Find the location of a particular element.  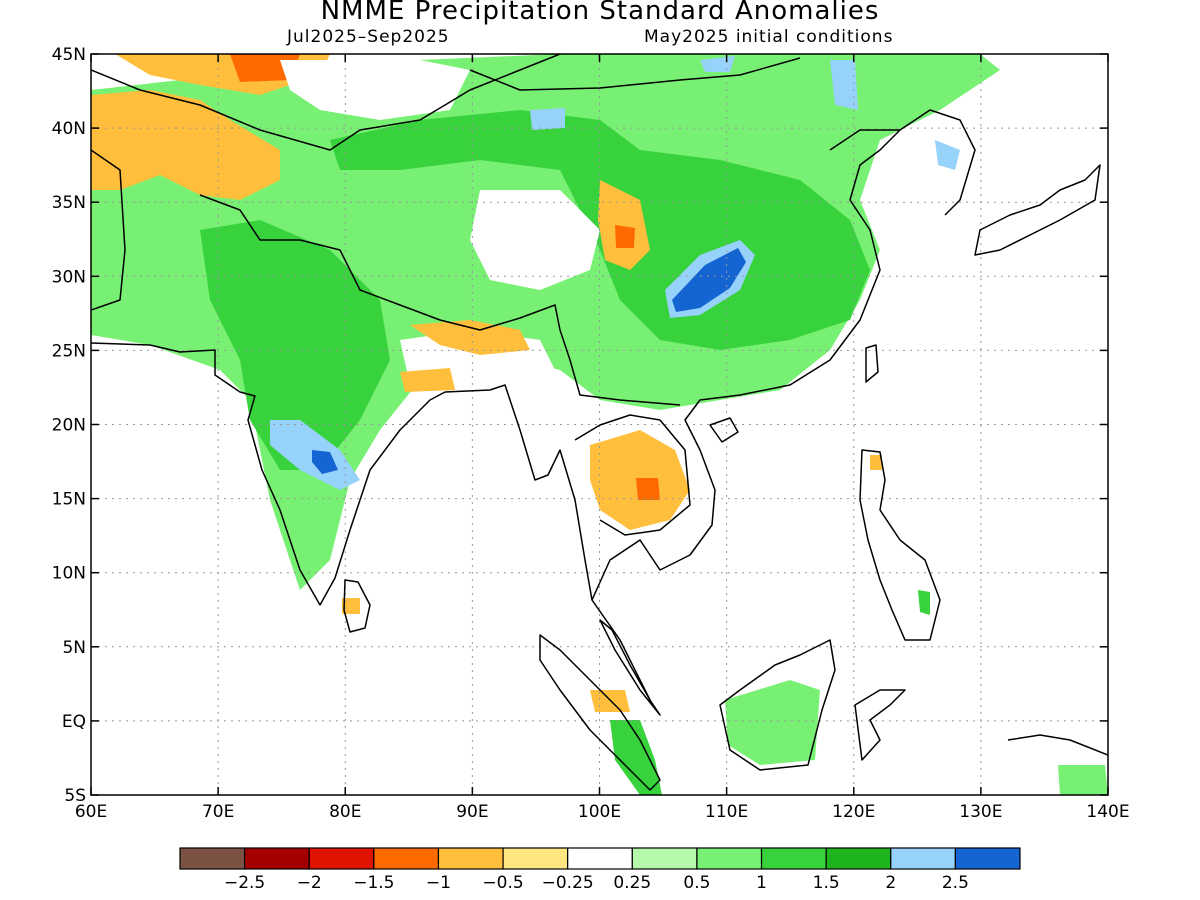

x-tick-label: 80E is located at coordinates (345, 812).